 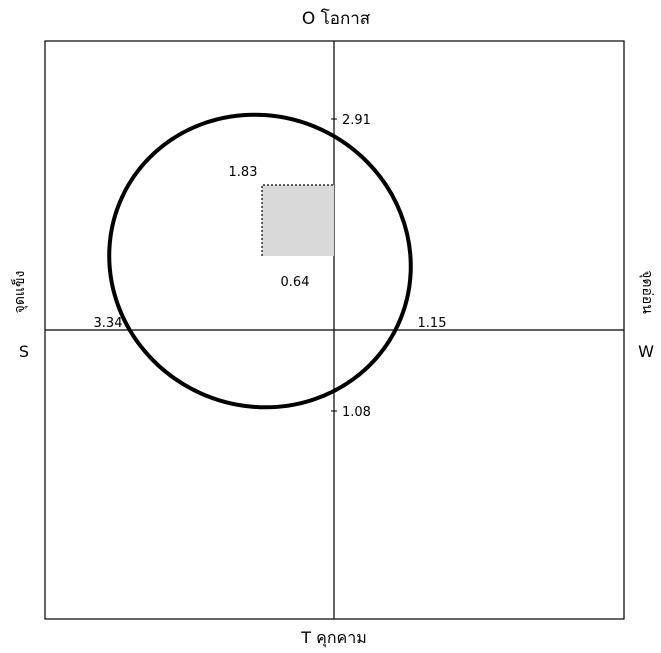 What do you see at coordinates (24, 351) in the screenshot?
I see `left-axis-letter: S` at bounding box center [24, 351].